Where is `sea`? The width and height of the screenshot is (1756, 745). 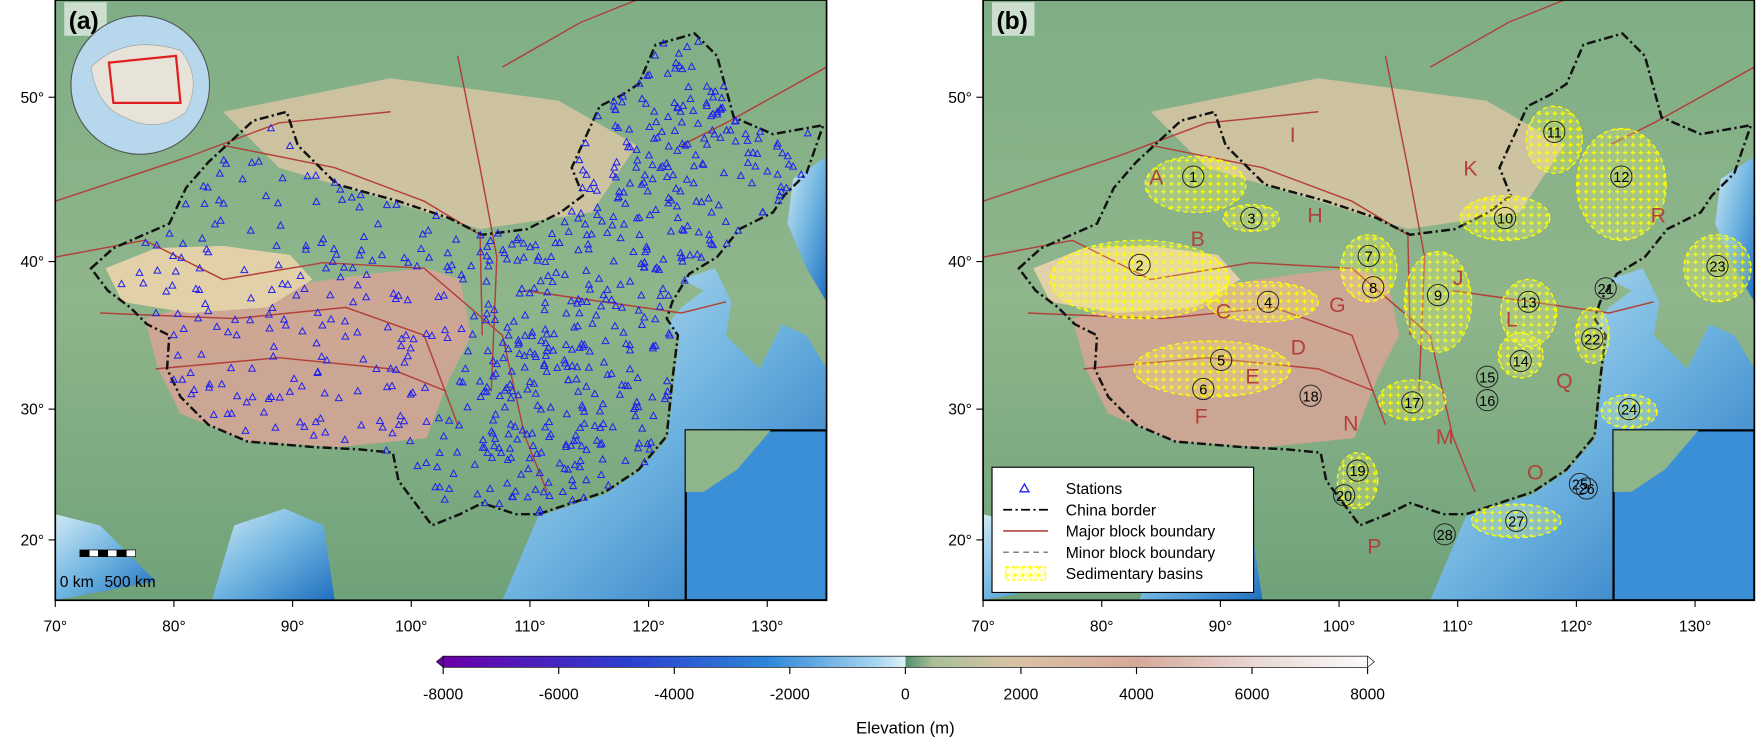
sea is located at coordinates (273, 554).